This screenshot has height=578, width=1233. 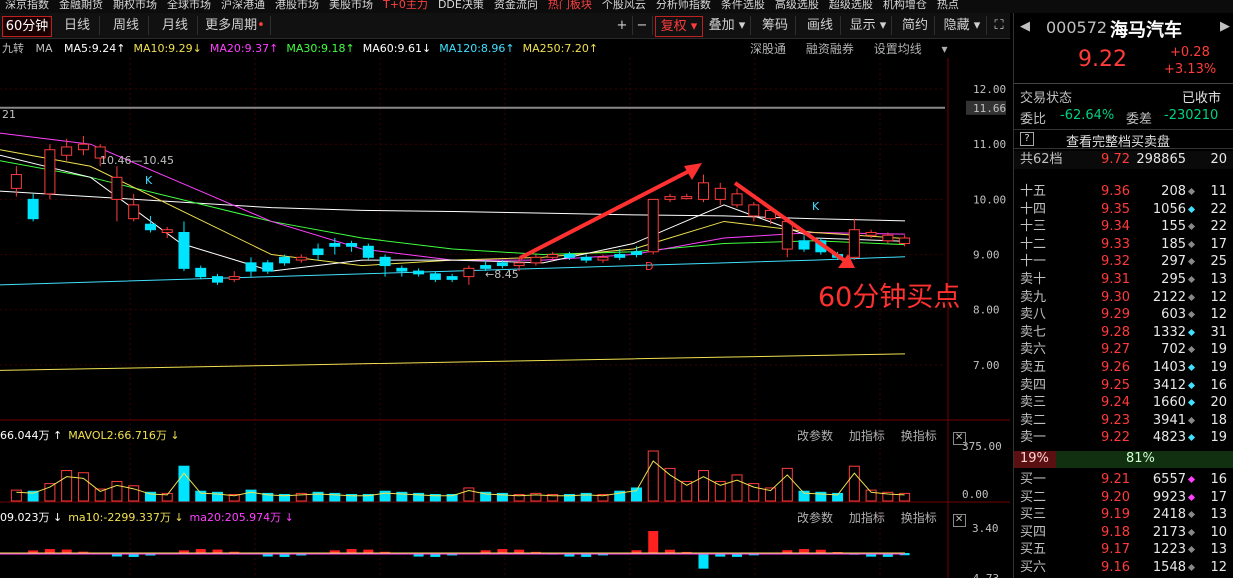 I want to click on sell-level-row: 卖二 9.23 3941 18, so click(x=1123, y=421).